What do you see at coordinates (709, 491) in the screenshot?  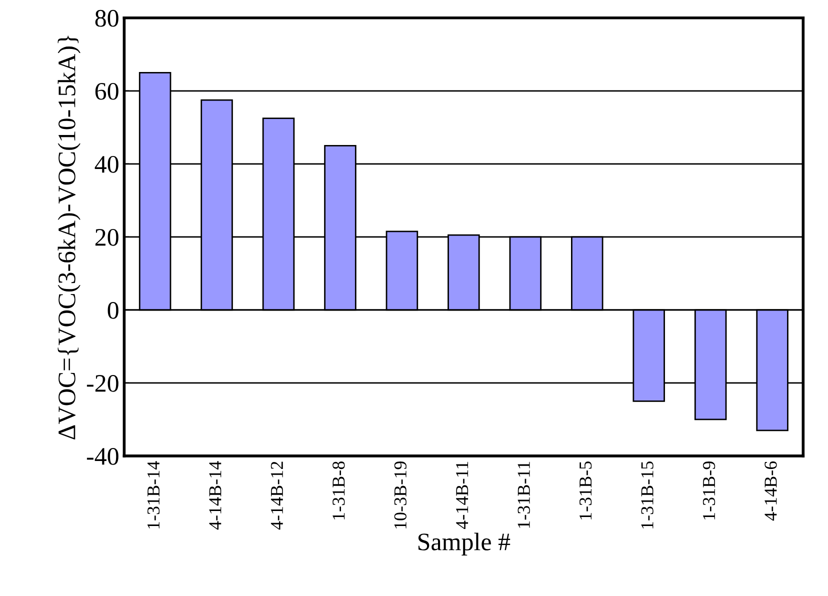 I see `x-tick-label: 1-31B-9` at bounding box center [709, 491].